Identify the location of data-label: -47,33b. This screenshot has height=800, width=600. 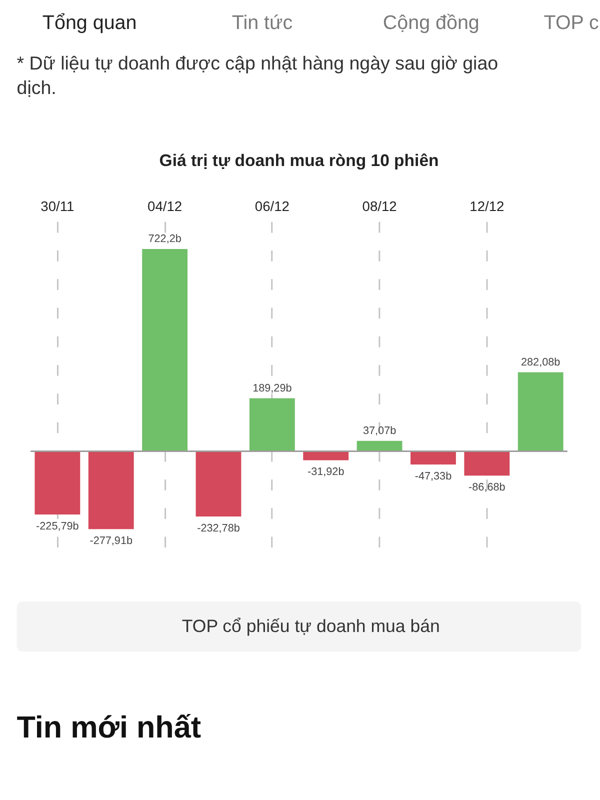
(433, 476).